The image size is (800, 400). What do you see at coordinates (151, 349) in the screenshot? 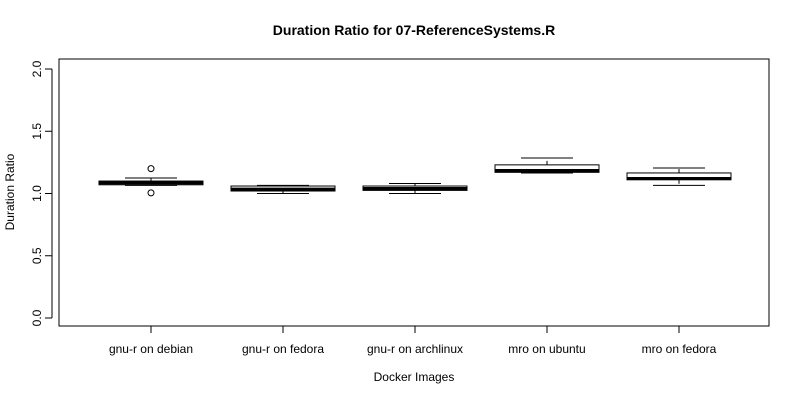
I see `x-tick-label: gnu-r on debian` at bounding box center [151, 349].